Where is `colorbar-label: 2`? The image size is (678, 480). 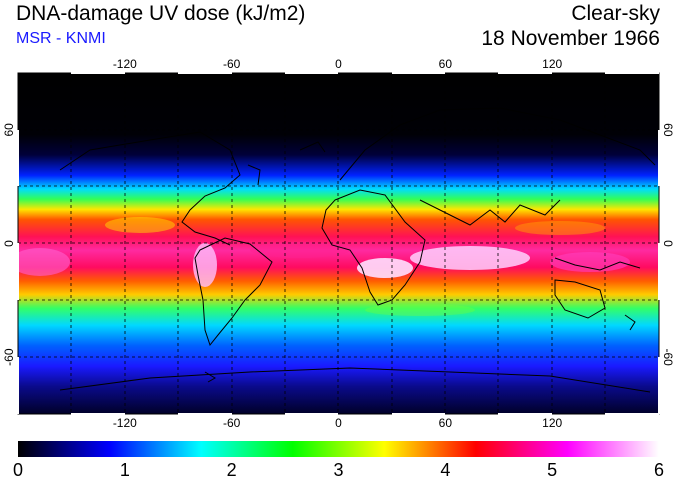
colorbar-label: 2 is located at coordinates (232, 470).